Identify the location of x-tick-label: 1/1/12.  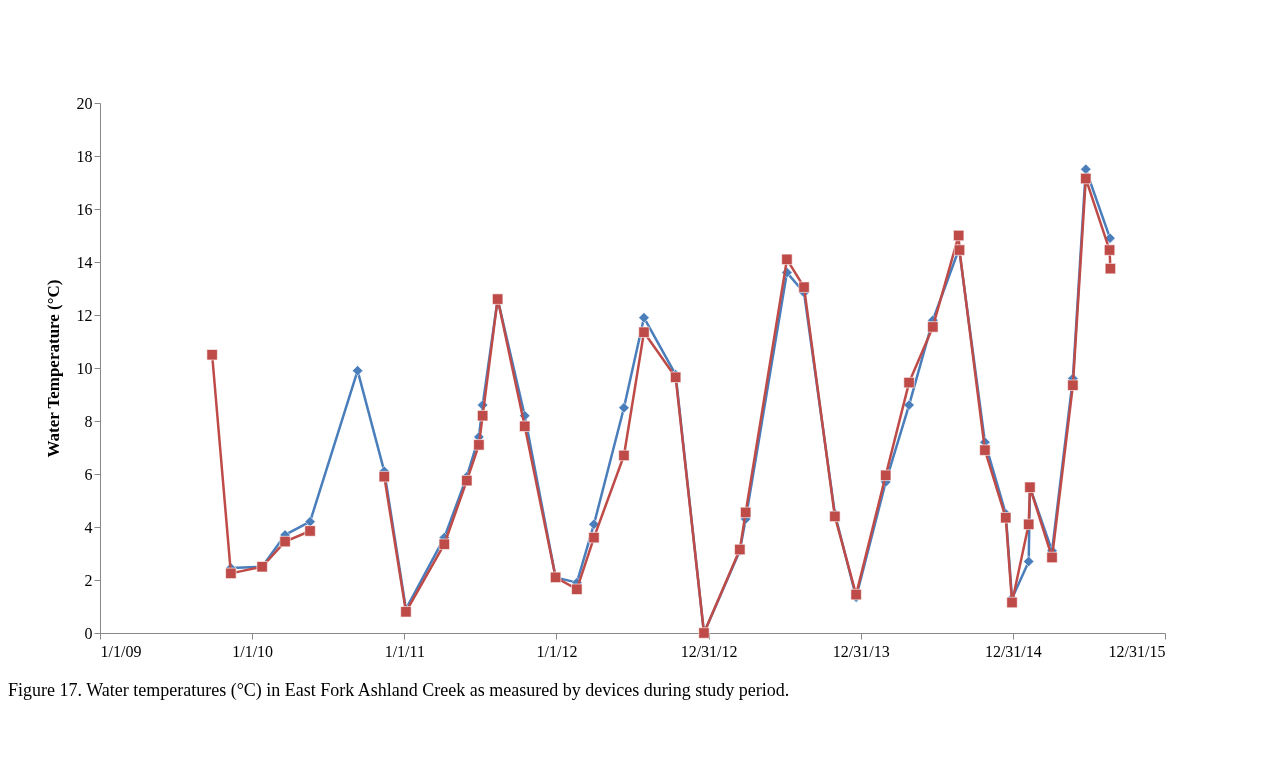
(557, 651).